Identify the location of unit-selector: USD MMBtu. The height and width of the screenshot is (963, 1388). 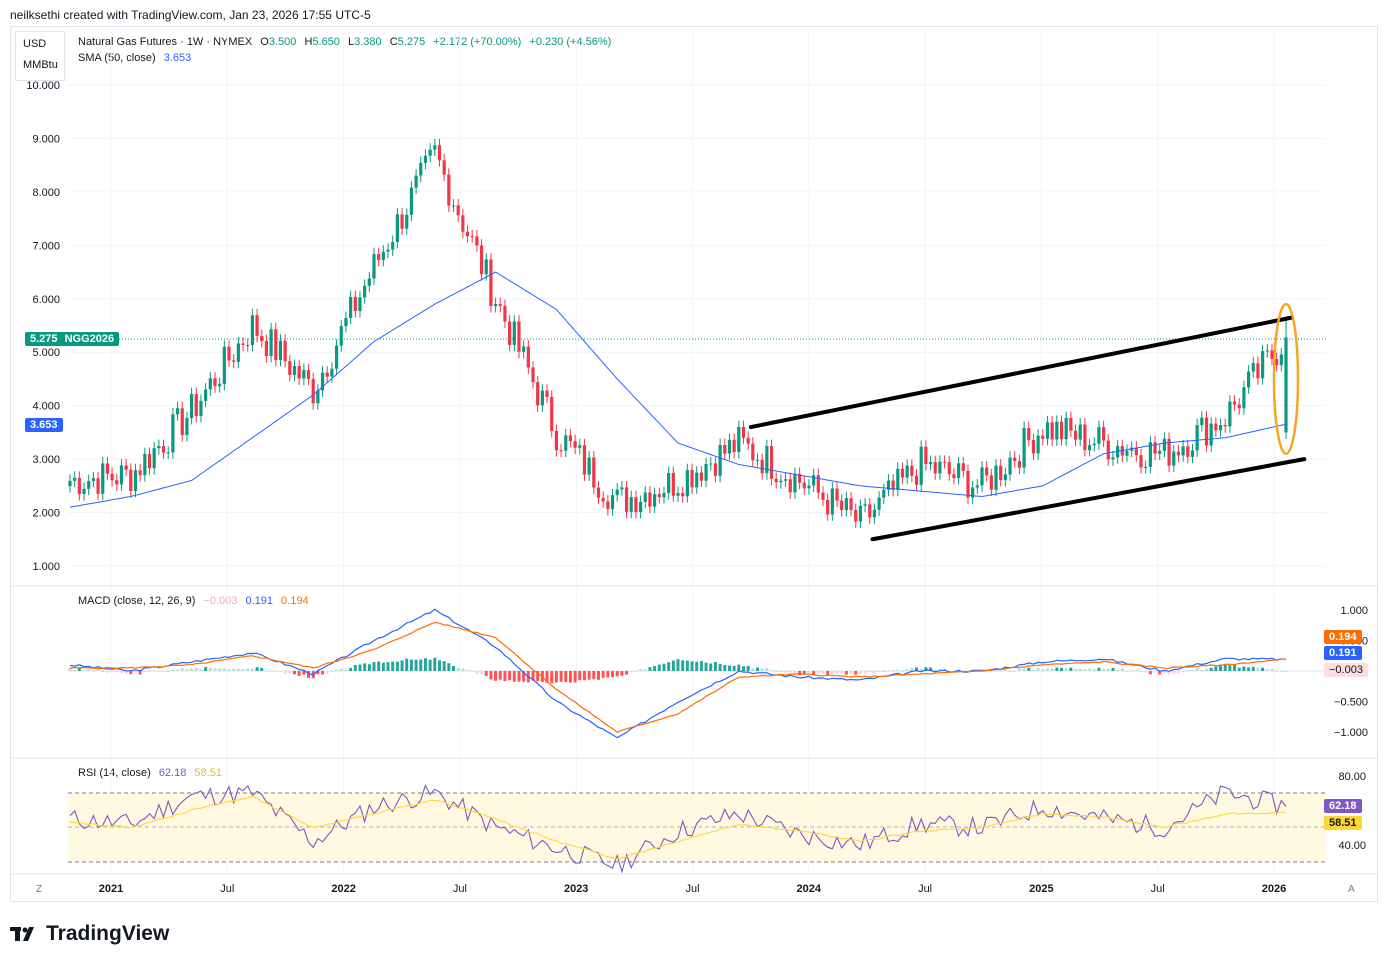
(40, 56).